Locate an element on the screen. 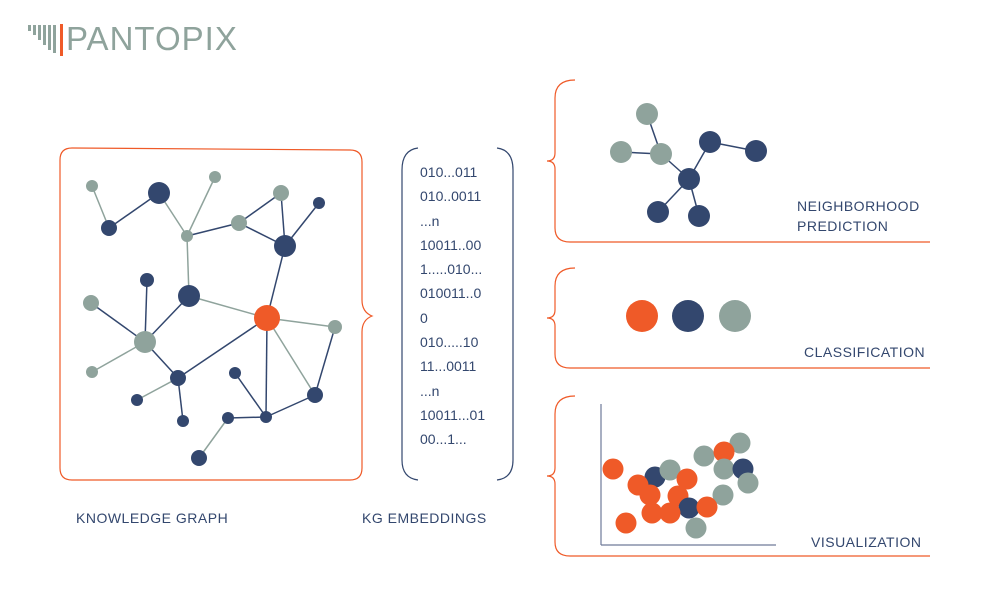 The image size is (1000, 600). logo-mark is located at coordinates (45, 40).